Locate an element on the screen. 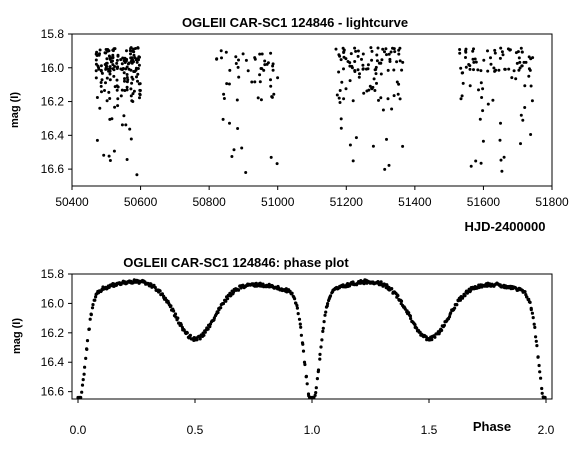  phase-plot-x-tick-label: 1.5 is located at coordinates (429, 430).